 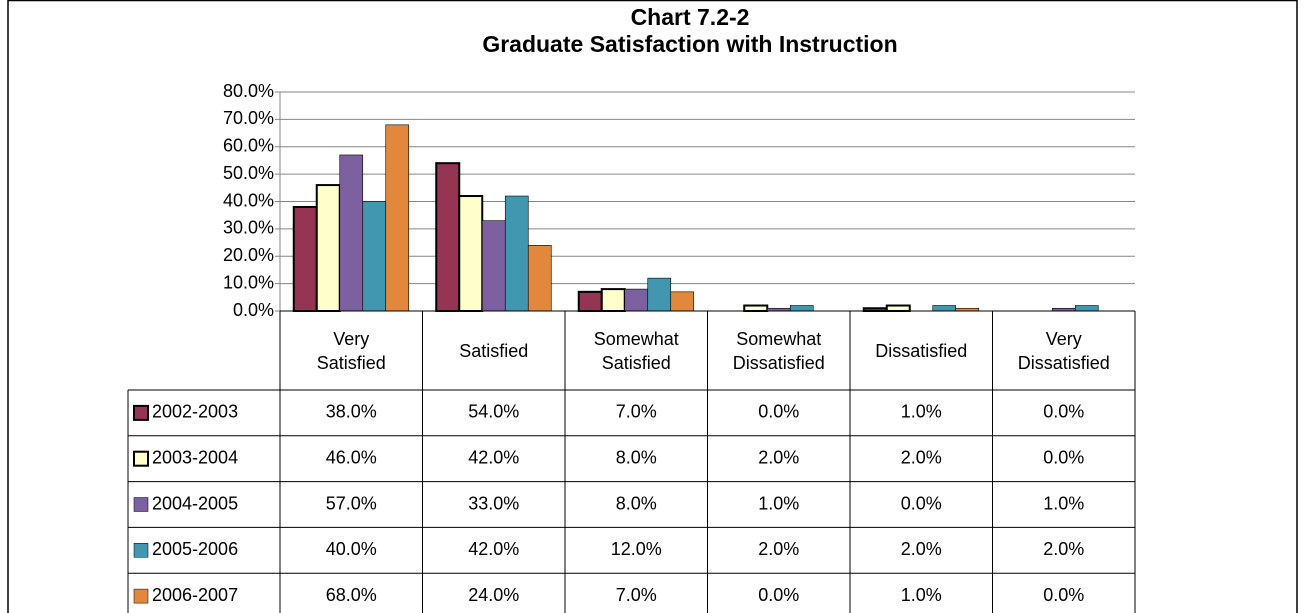 I want to click on legend-label: 2002-2003, so click(x=195, y=412).